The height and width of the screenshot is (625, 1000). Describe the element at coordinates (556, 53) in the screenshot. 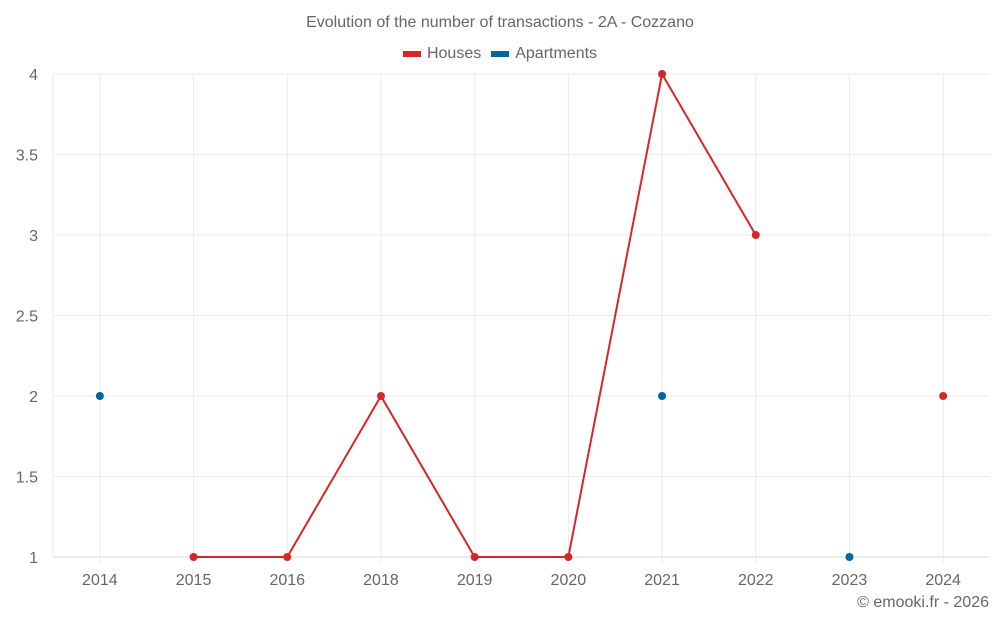

I see `legend-label-apartments: Apartments` at that location.